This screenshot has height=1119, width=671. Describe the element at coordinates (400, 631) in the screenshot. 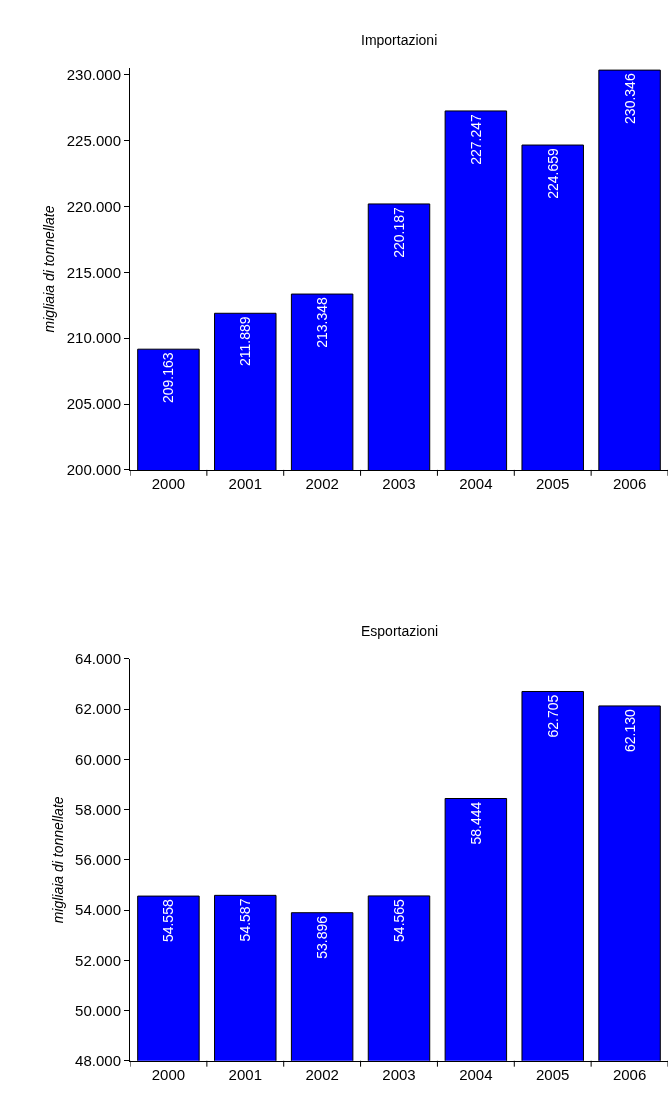

I see `chart-title: Esportazioni` at that location.